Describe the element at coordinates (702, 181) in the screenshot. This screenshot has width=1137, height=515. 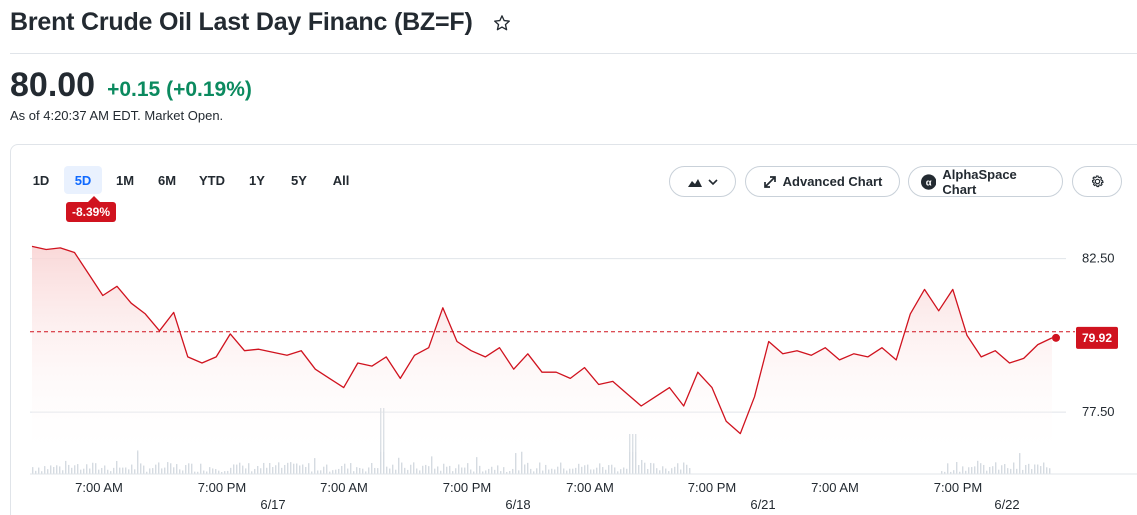
I see `chart-type-button` at that location.